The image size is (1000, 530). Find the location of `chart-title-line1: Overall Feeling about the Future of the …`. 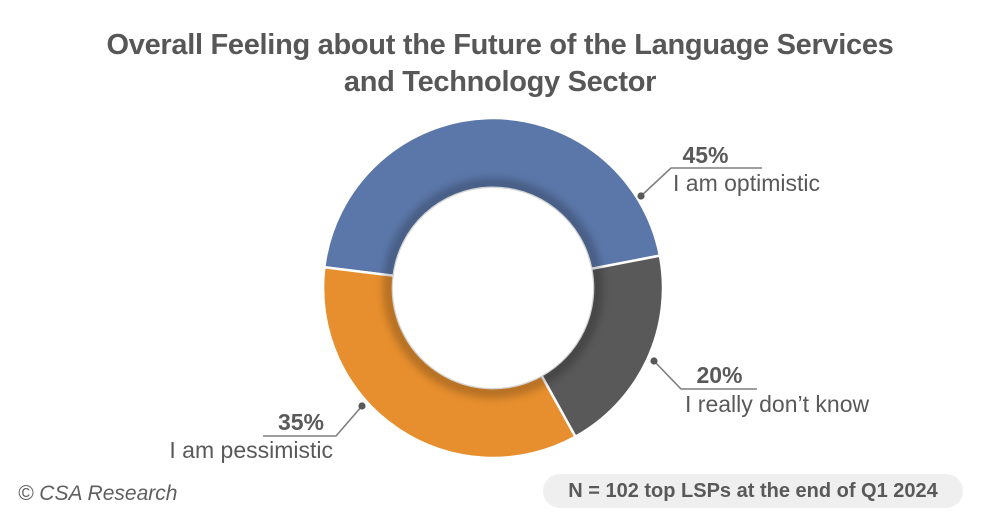

chart-title-line1: Overall Feeling about the Future of the … is located at coordinates (500, 45).